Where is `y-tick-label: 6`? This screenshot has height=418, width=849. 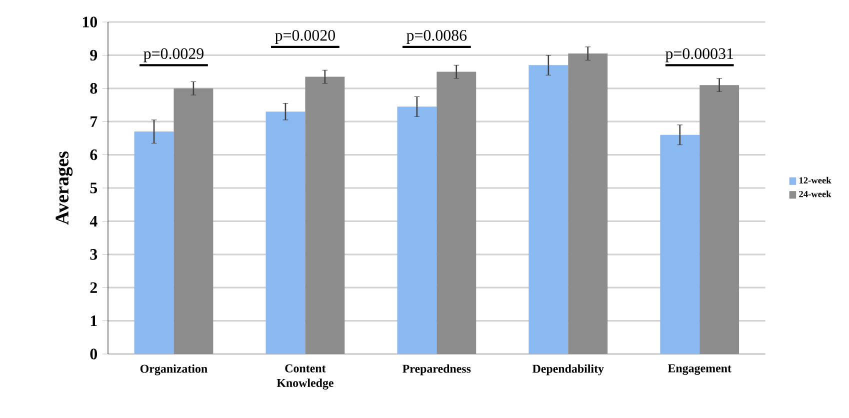 y-tick-label: 6 is located at coordinates (94, 154).